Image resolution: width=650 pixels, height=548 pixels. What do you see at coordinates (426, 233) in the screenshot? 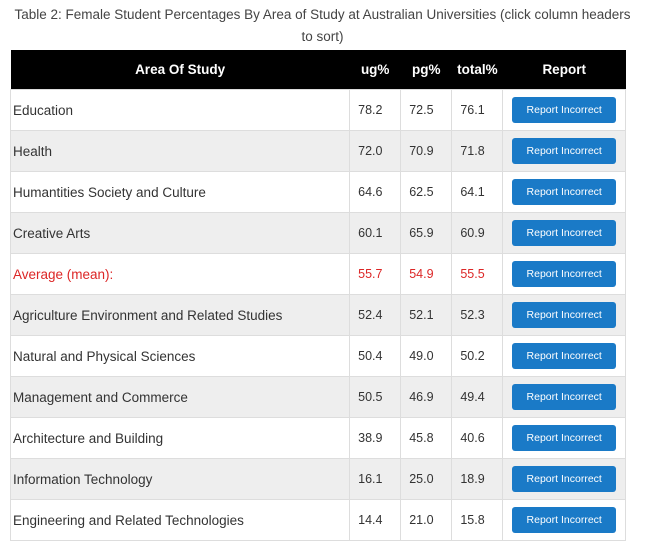
I see `pg-cell: 65.9` at bounding box center [426, 233].